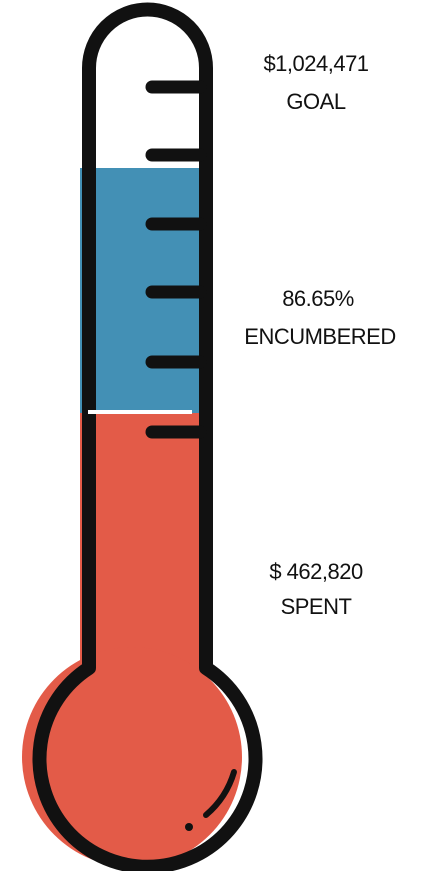  Describe the element at coordinates (132, 757) in the screenshot. I see `bulb-fill` at that location.